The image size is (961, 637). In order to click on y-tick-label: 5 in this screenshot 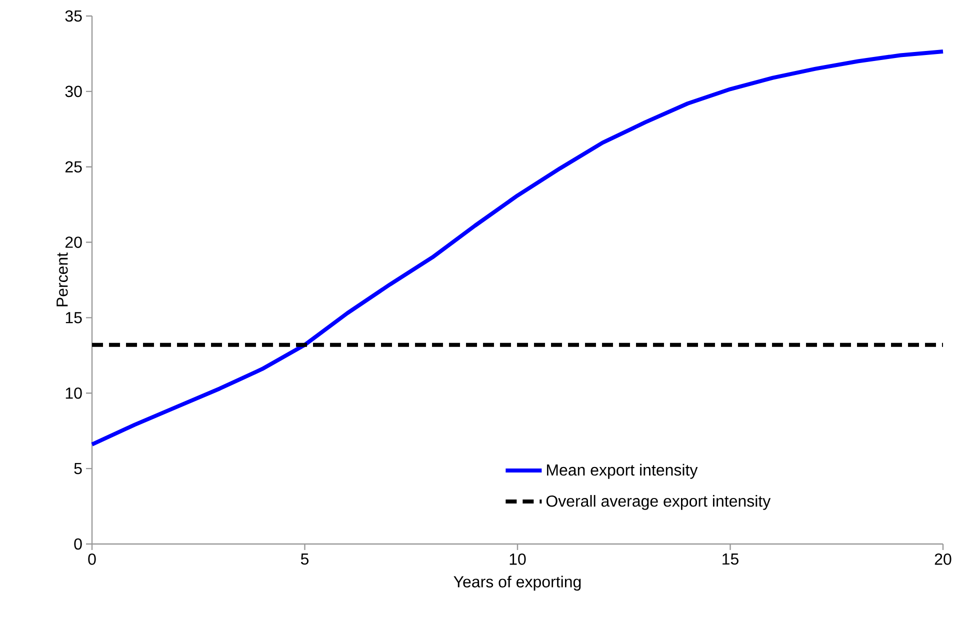, I will do `click(78, 468)`.